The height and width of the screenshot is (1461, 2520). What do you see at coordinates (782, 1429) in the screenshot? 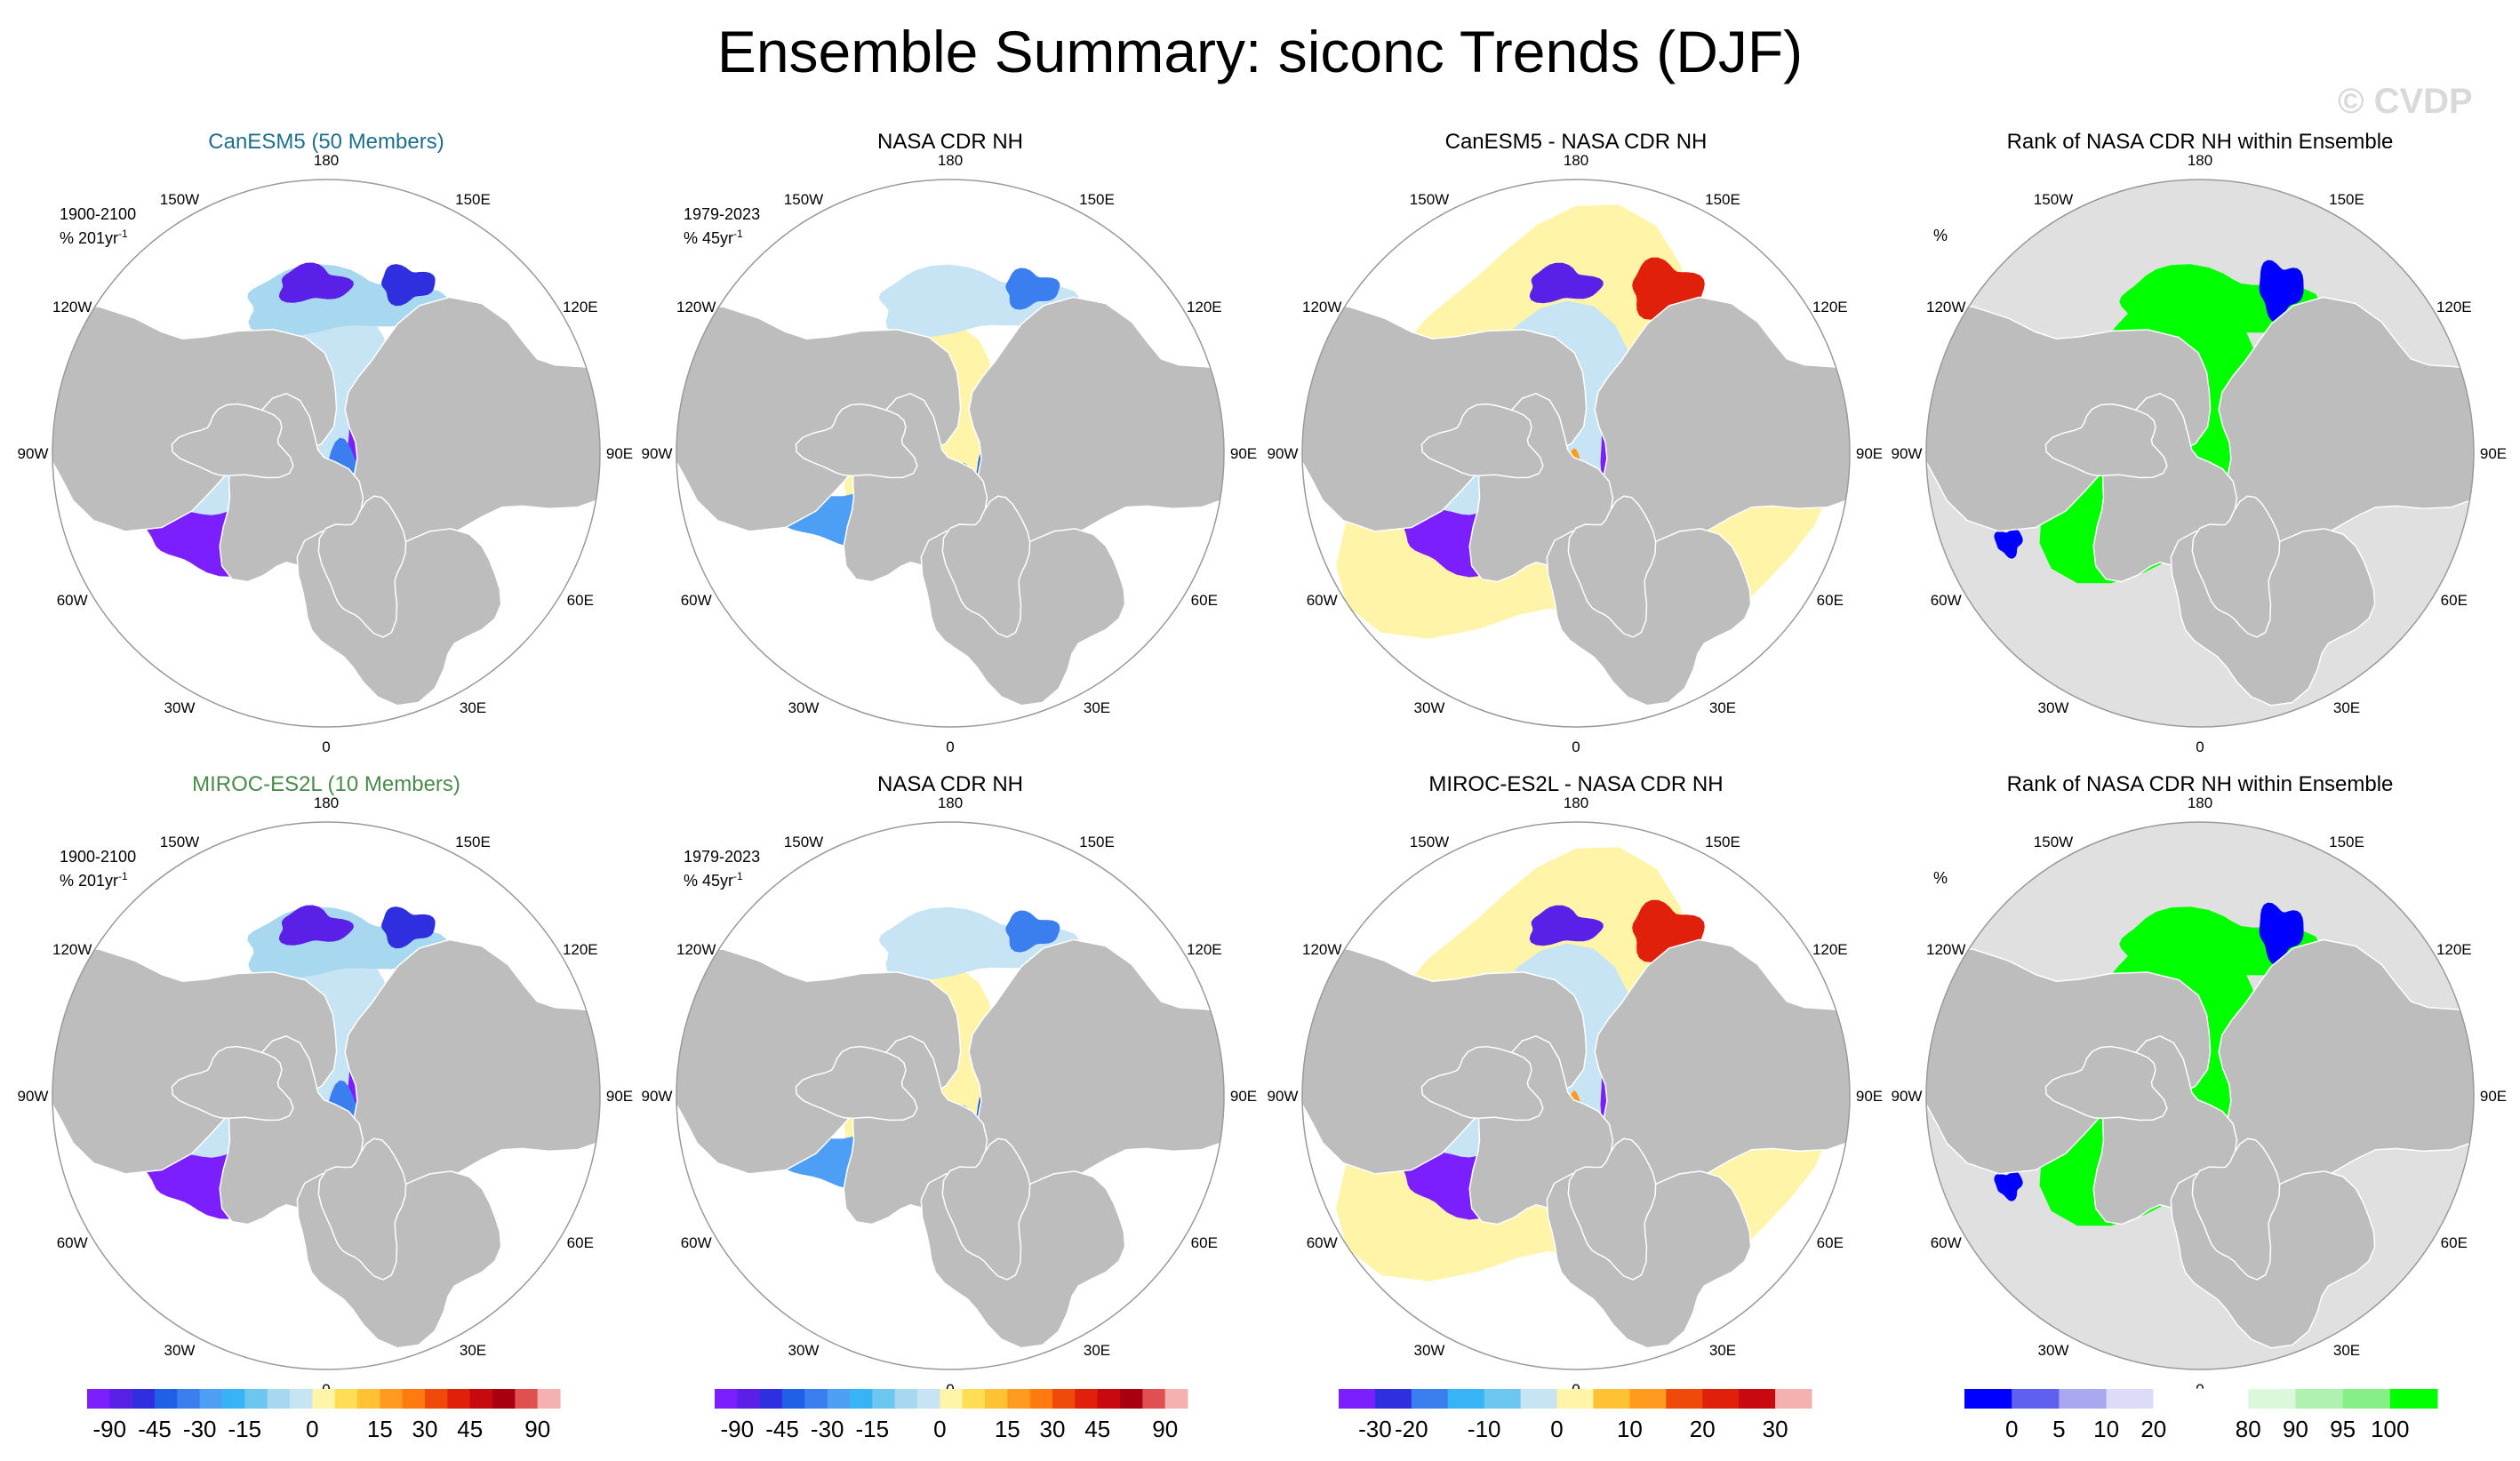
I see `colorbar-tick-label: -45` at bounding box center [782, 1429].